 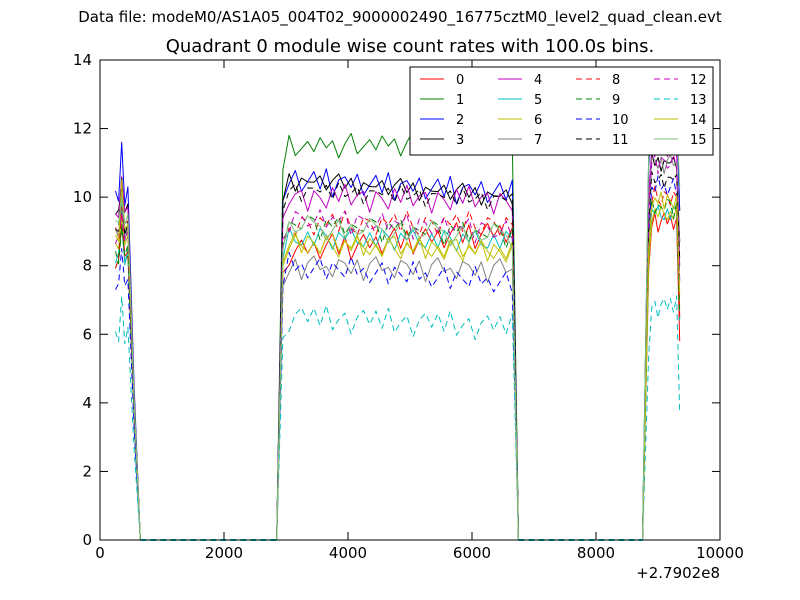 I want to click on x-offset-label: +2.7902e8, so click(x=678, y=573).